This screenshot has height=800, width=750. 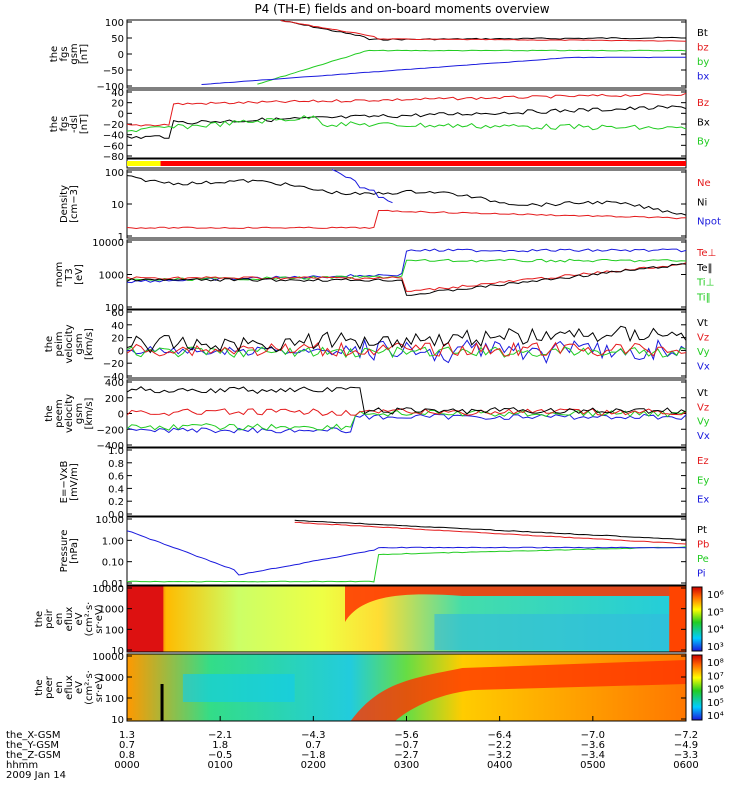 I want to click on x-tick-label: 0200, so click(x=313, y=765).